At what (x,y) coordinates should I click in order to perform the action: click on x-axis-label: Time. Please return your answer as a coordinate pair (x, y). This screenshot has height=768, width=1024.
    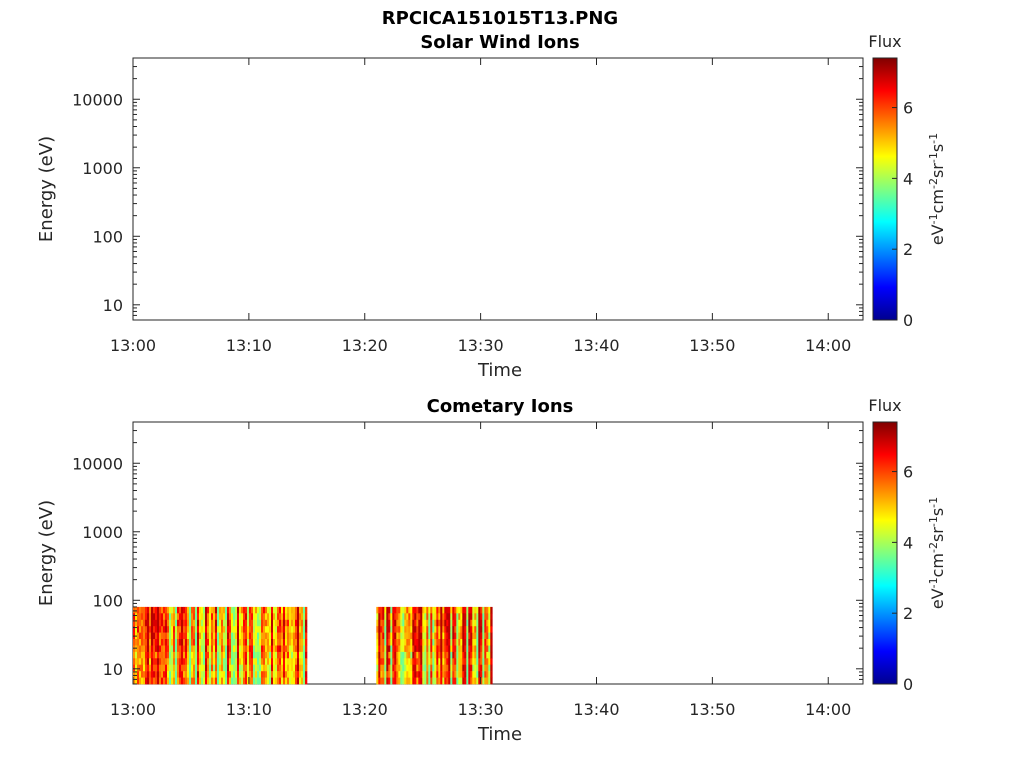
    Looking at the image, I should click on (499, 734).